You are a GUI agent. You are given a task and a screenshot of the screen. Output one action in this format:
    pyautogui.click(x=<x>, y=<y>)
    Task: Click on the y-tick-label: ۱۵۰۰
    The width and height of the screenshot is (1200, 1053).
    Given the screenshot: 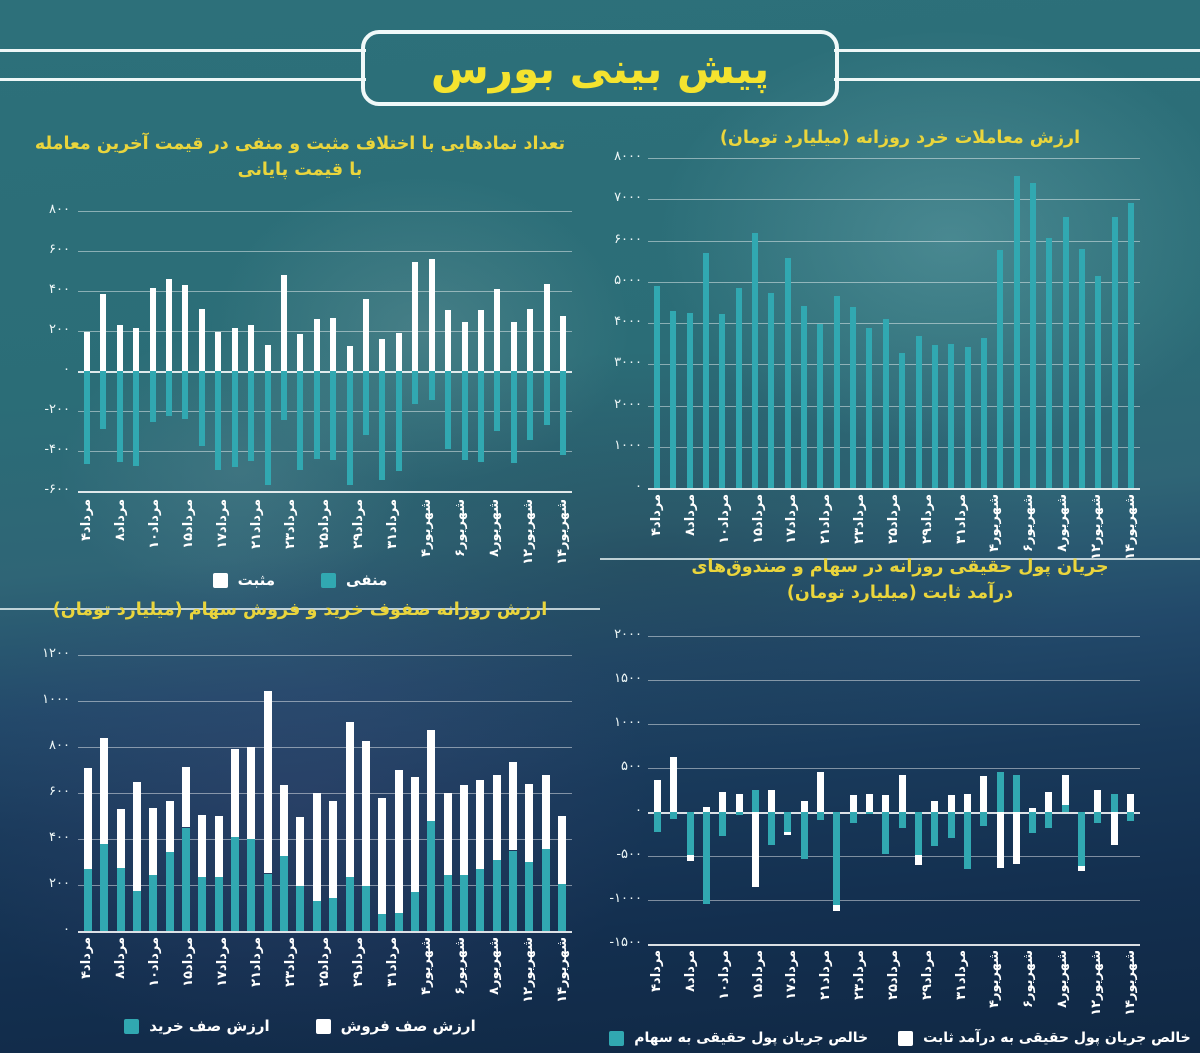 What is the action you would take?
    pyautogui.click(x=628, y=678)
    